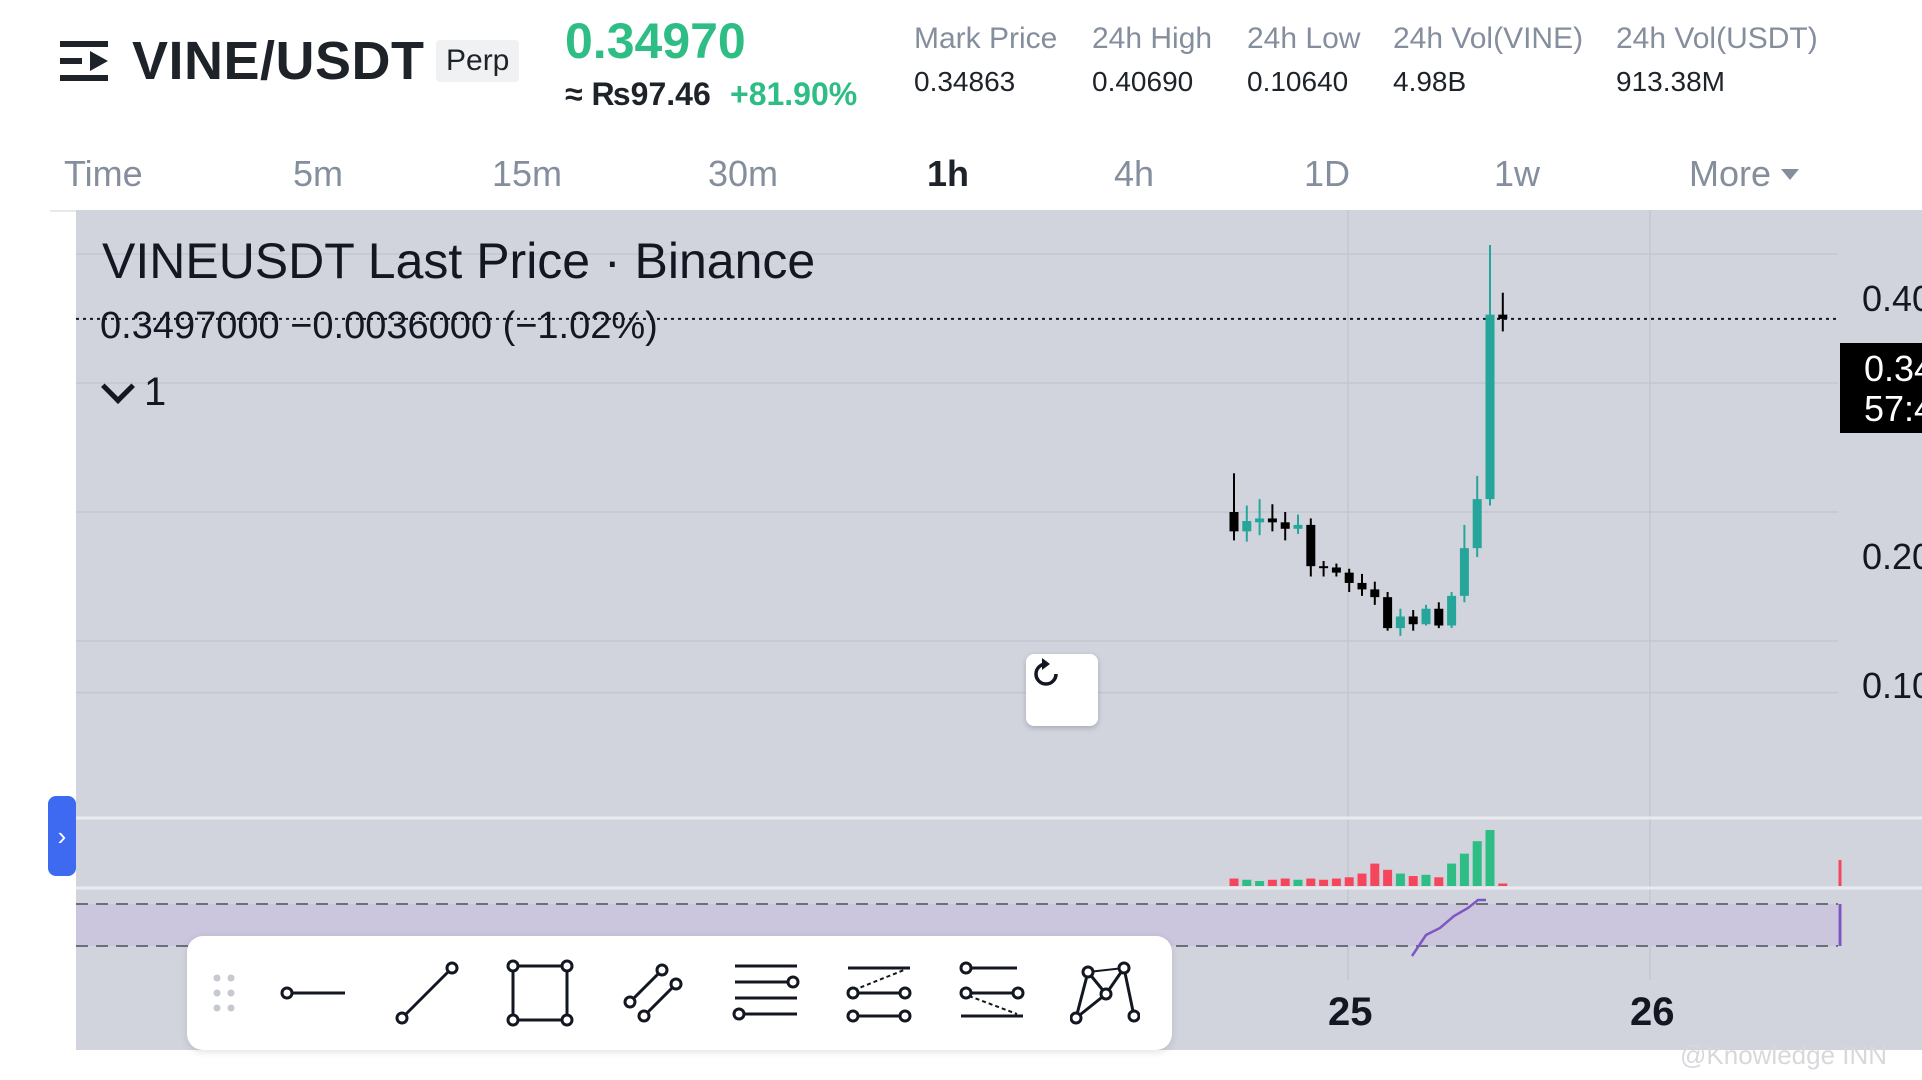 The image size is (1922, 1080). I want to click on watermark: @Knowledge INN, so click(1784, 1055).